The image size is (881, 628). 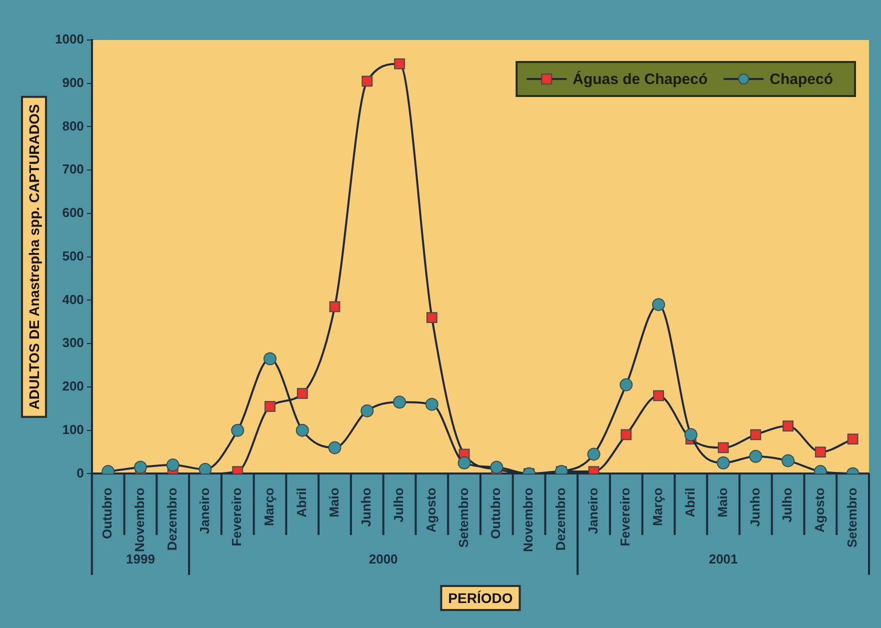 I want to click on text: 2001, so click(x=723, y=559).